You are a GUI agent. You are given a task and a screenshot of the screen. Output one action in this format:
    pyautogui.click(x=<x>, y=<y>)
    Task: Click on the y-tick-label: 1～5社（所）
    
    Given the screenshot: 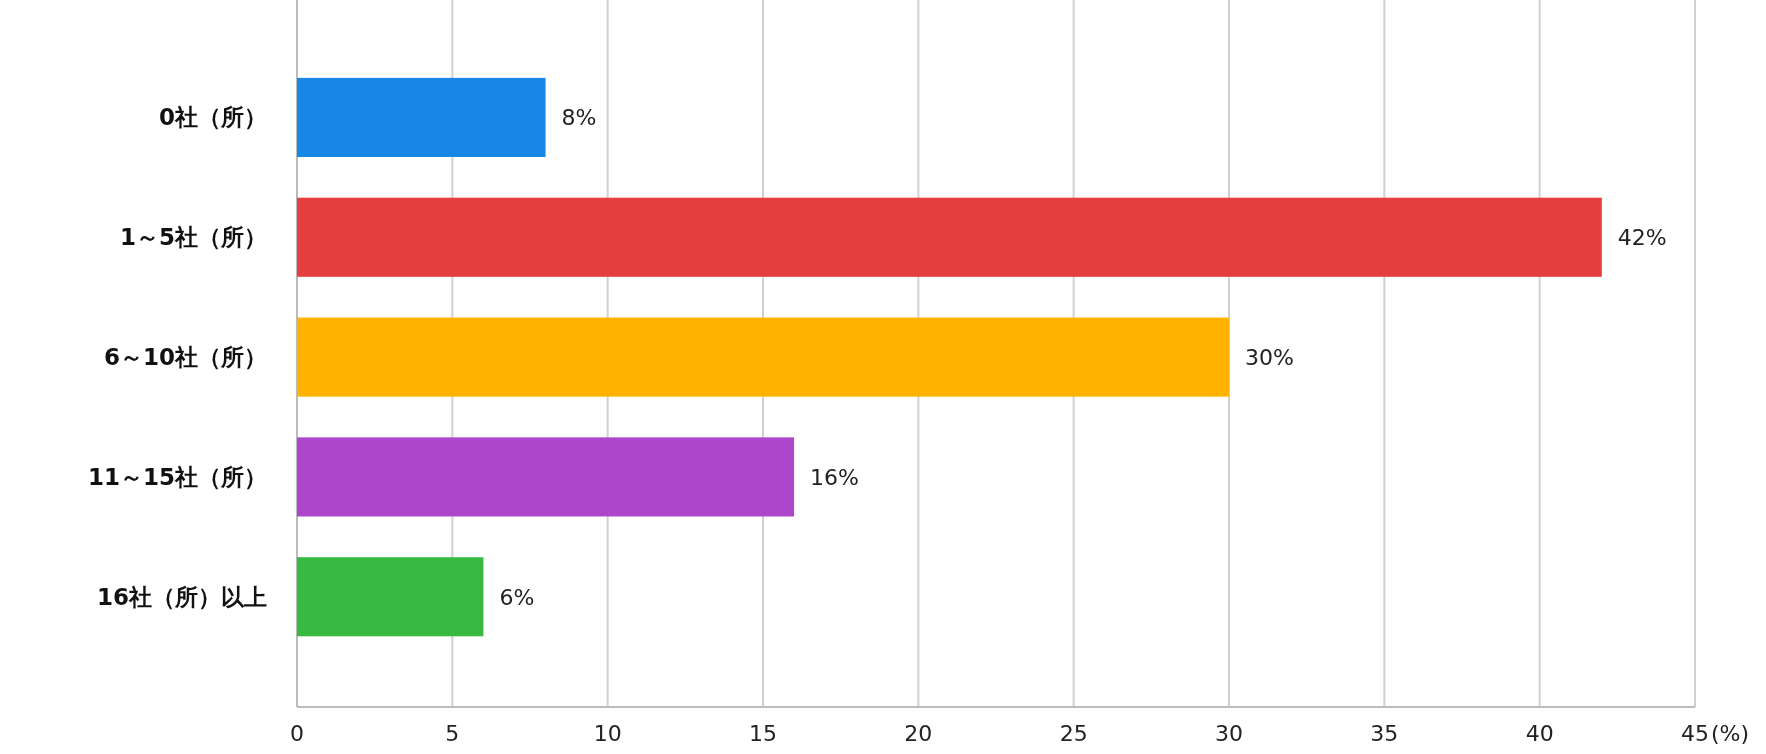 What is the action you would take?
    pyautogui.click(x=193, y=237)
    